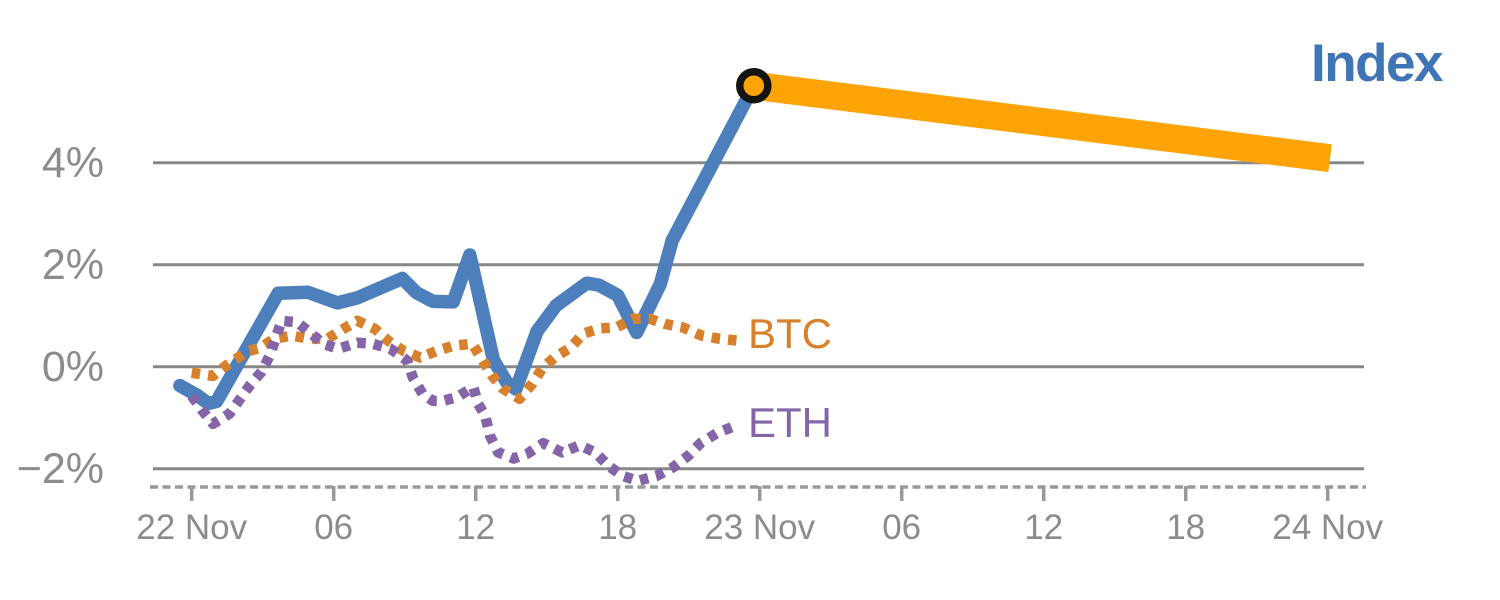 This screenshot has height=600, width=1500. What do you see at coordinates (790, 422) in the screenshot?
I see `eth-series-label: ETH` at bounding box center [790, 422].